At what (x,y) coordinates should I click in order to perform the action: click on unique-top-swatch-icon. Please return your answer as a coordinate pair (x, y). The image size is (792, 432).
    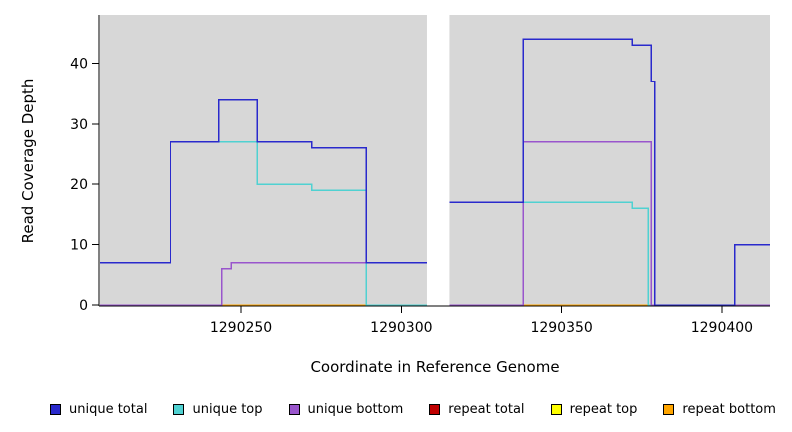
    Looking at the image, I should click on (179, 409).